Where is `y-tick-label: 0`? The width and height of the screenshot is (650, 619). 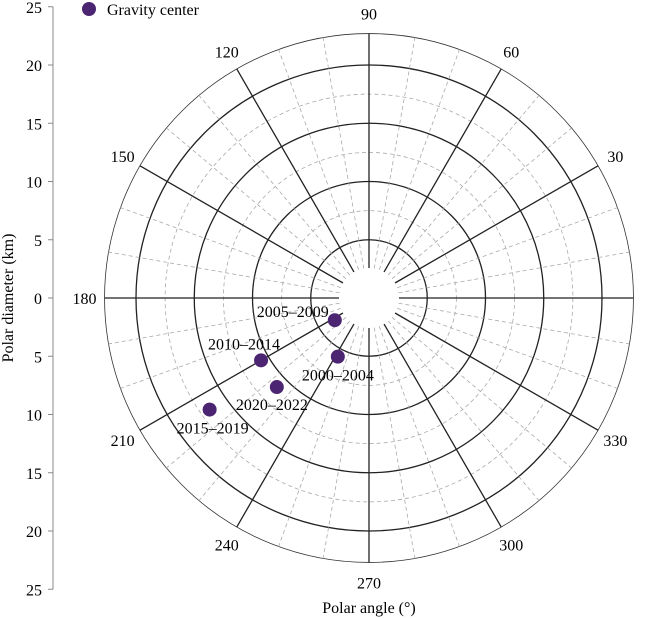 y-tick-label: 0 is located at coordinates (38, 299).